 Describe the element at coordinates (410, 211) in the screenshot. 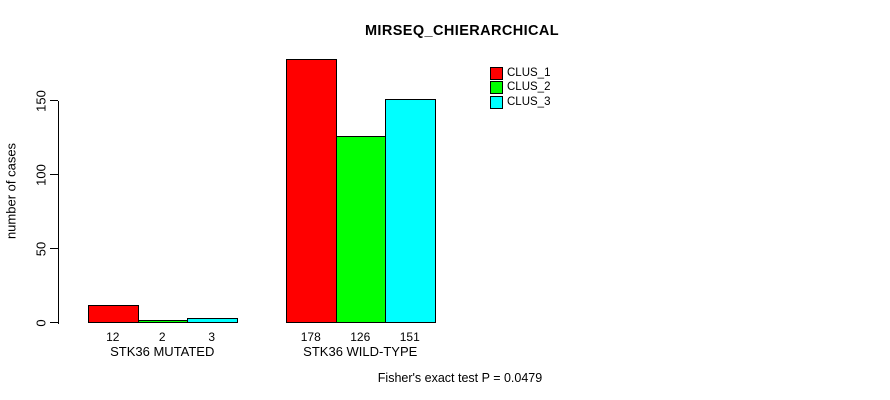

I see `bar-clus_3-group2` at that location.